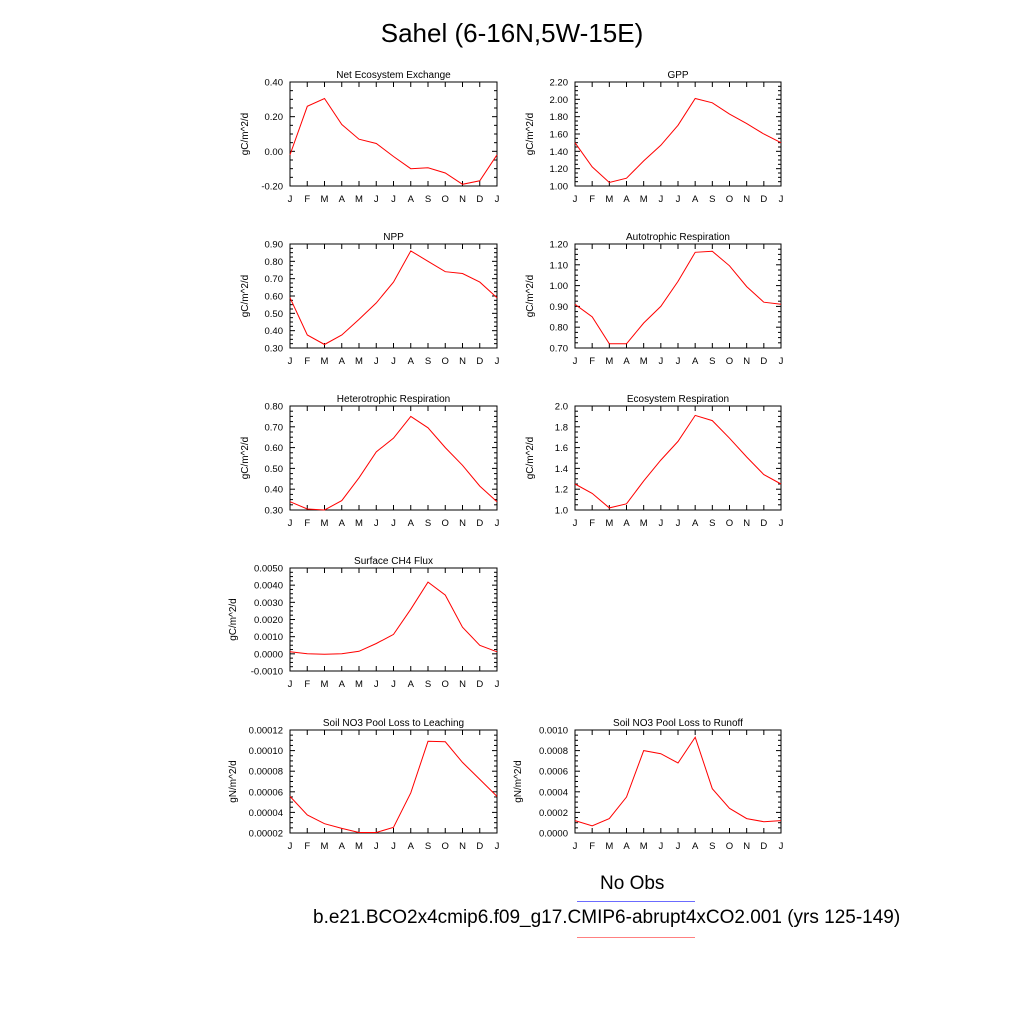 This screenshot has width=1024, height=1024. What do you see at coordinates (553, 813) in the screenshot?
I see `y-tick-label: 0.0002` at bounding box center [553, 813].